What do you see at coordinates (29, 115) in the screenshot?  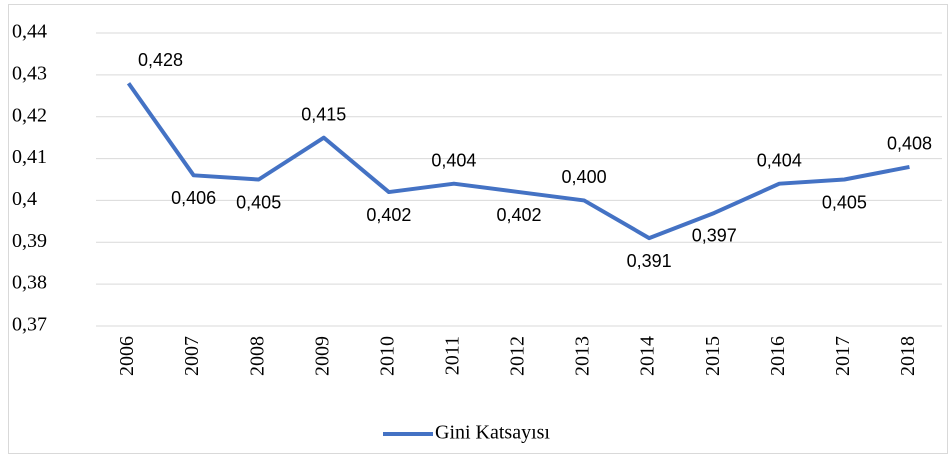 I see `y-tick-label: 0,42` at bounding box center [29, 115].